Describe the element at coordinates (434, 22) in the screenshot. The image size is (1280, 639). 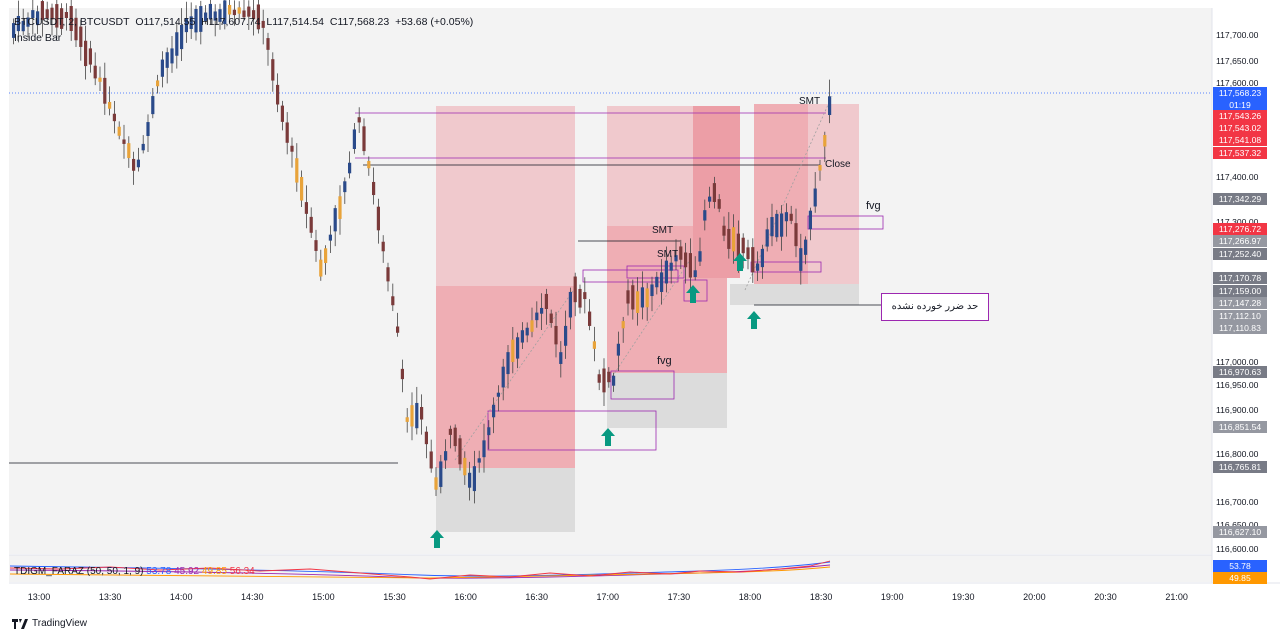
I see `change-value: +53.68 (+0.05%)` at that location.